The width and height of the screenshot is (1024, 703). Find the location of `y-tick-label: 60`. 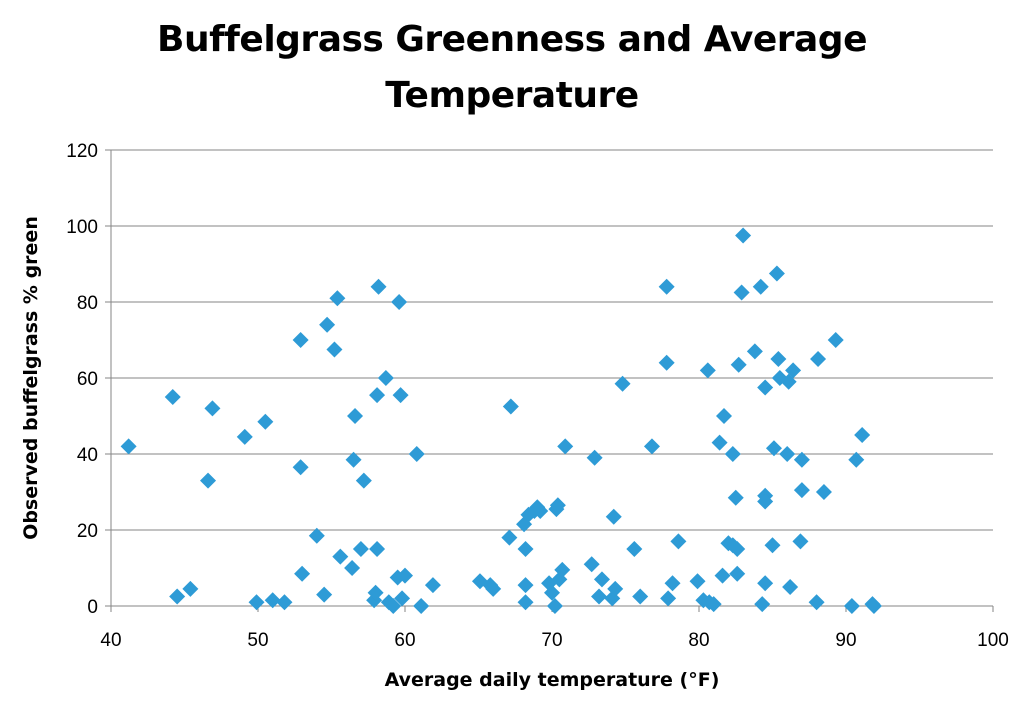

y-tick-label: 60 is located at coordinates (87, 379).